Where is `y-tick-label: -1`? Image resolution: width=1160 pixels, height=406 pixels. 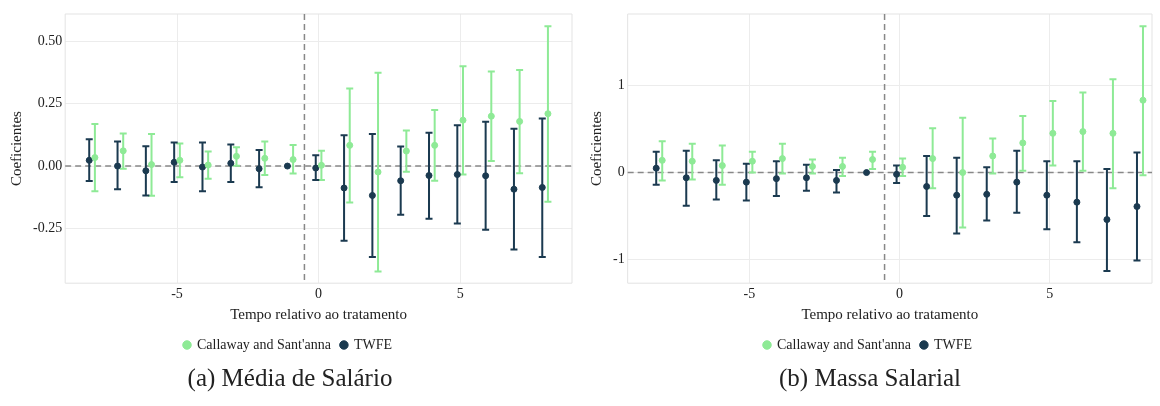
y-tick-label: -1 is located at coordinates (618, 259).